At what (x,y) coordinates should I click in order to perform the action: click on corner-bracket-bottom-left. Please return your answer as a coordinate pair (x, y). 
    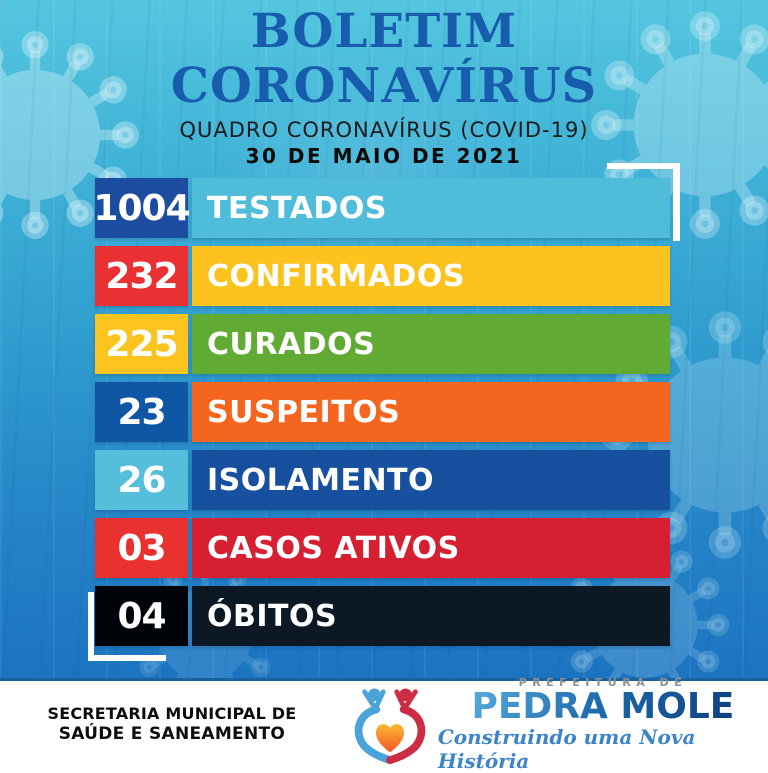
    Looking at the image, I should click on (127, 626).